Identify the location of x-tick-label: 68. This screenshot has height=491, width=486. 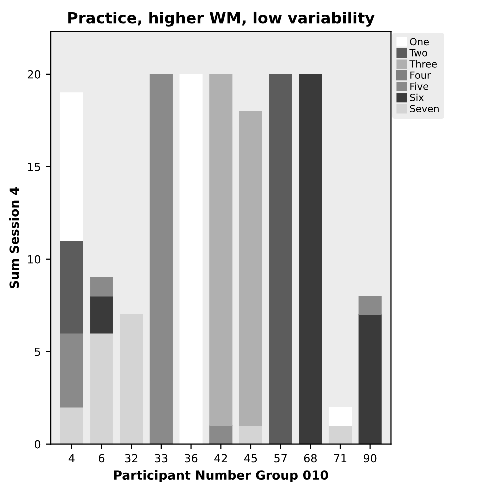
(310, 458).